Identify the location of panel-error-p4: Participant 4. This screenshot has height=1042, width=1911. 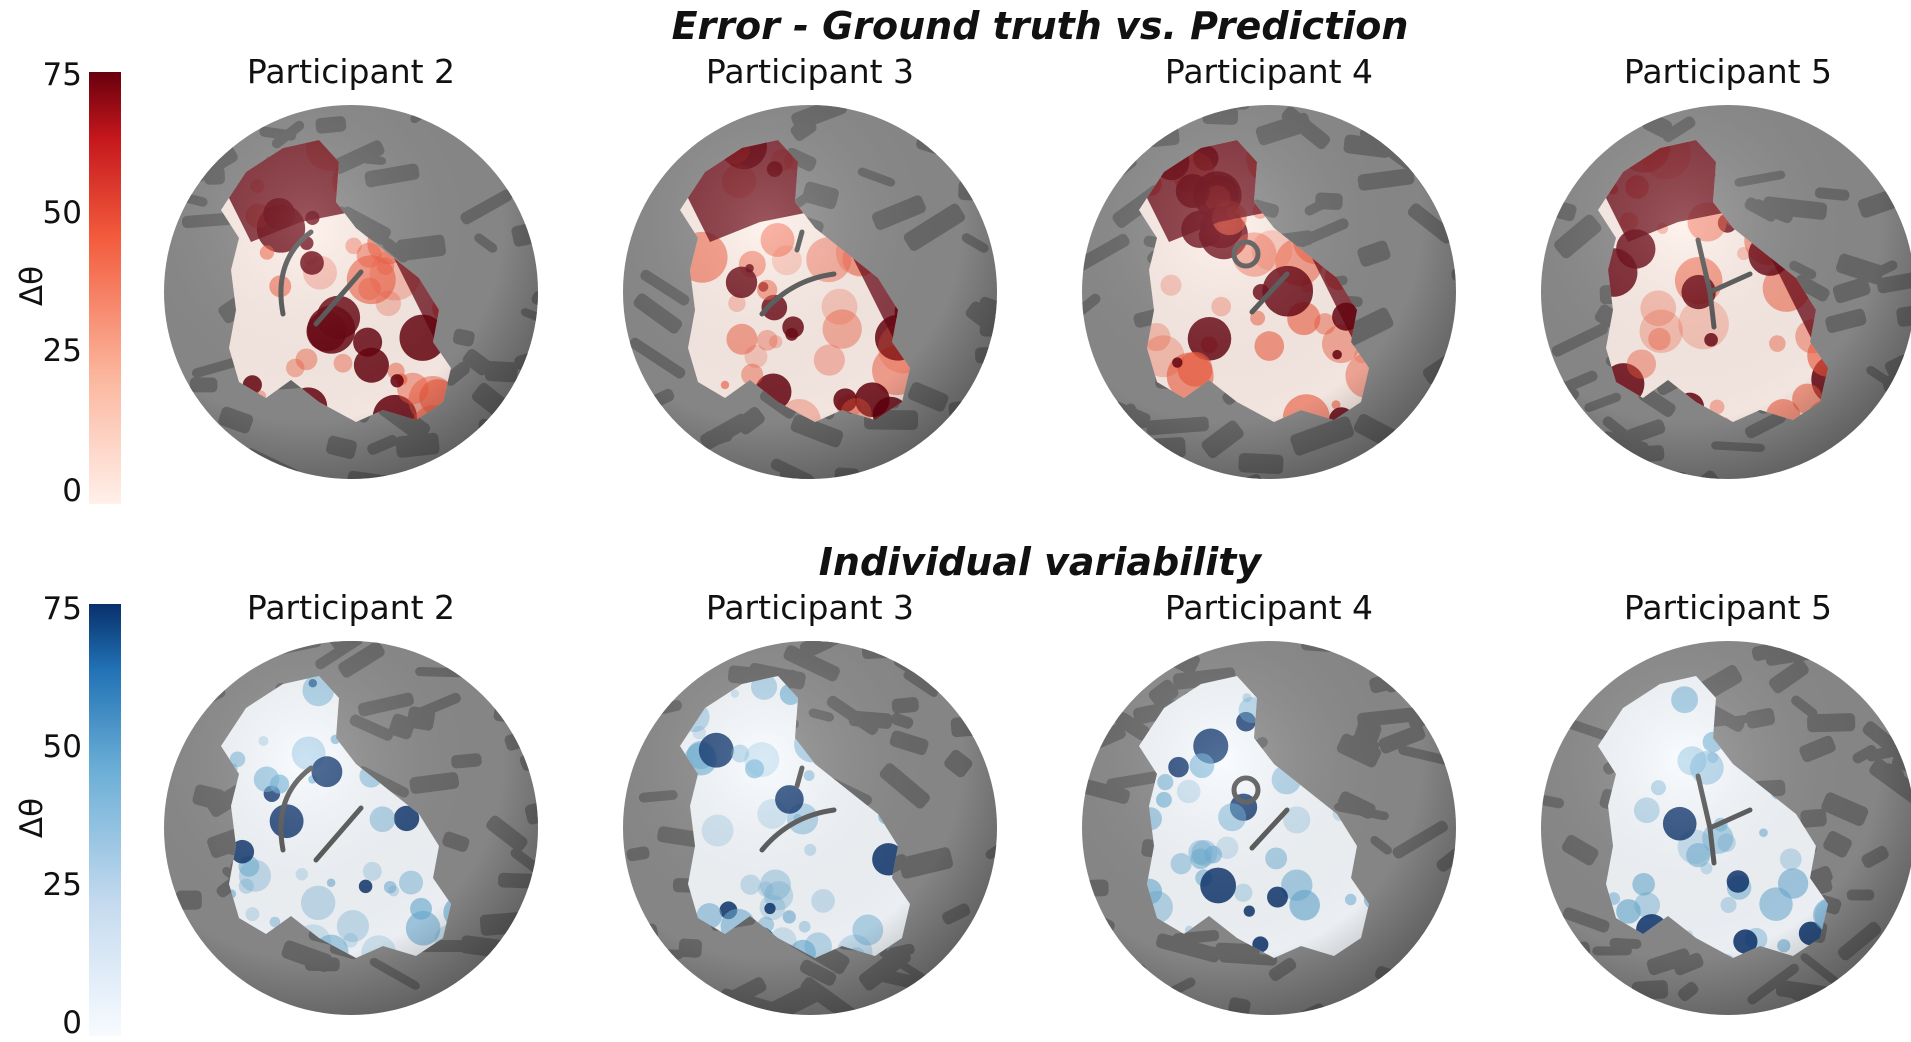
(1269, 272).